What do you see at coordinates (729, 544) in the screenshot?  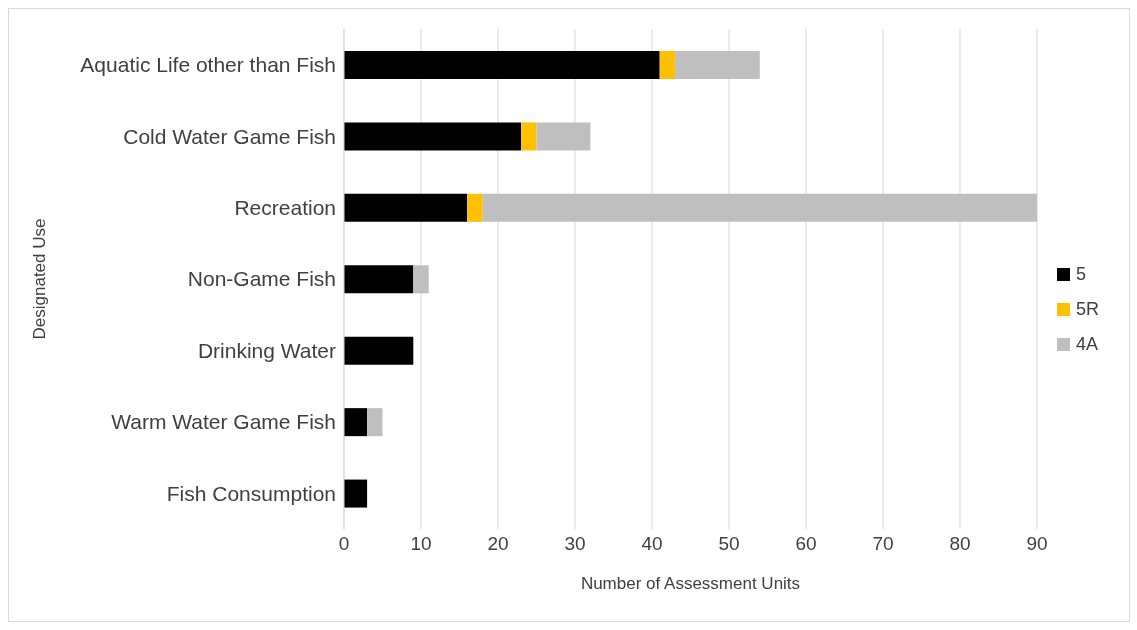 I see `x-tick-label: 50` at bounding box center [729, 544].